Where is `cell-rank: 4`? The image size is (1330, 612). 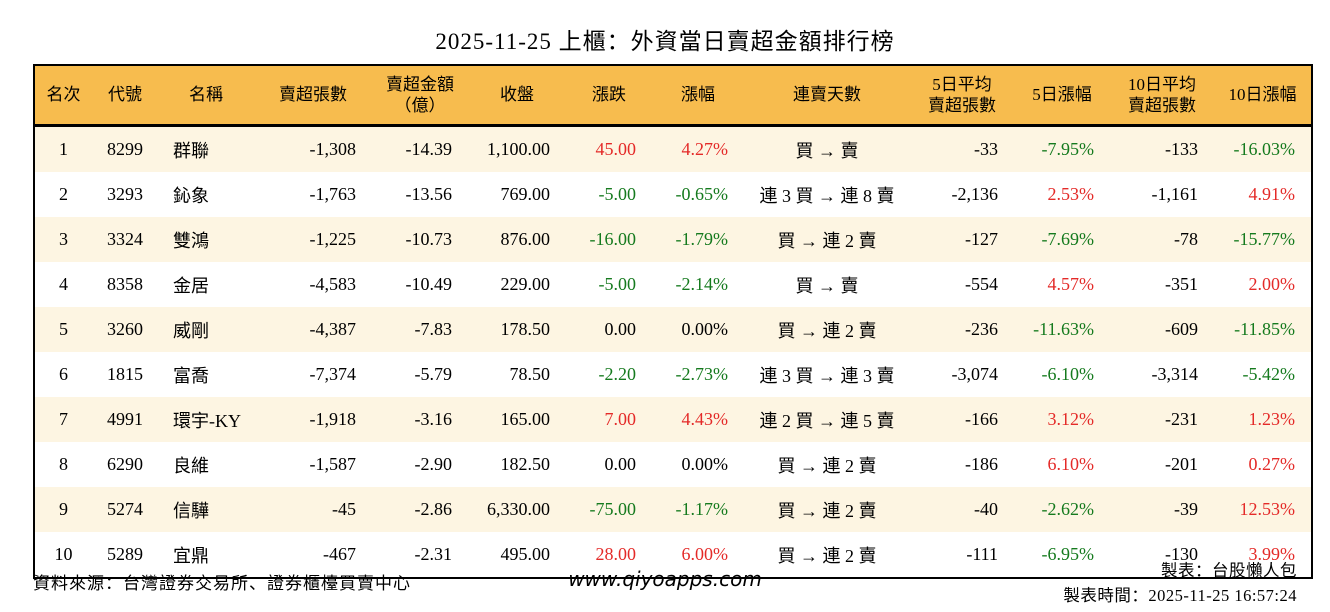 cell-rank: 4 is located at coordinates (63, 284).